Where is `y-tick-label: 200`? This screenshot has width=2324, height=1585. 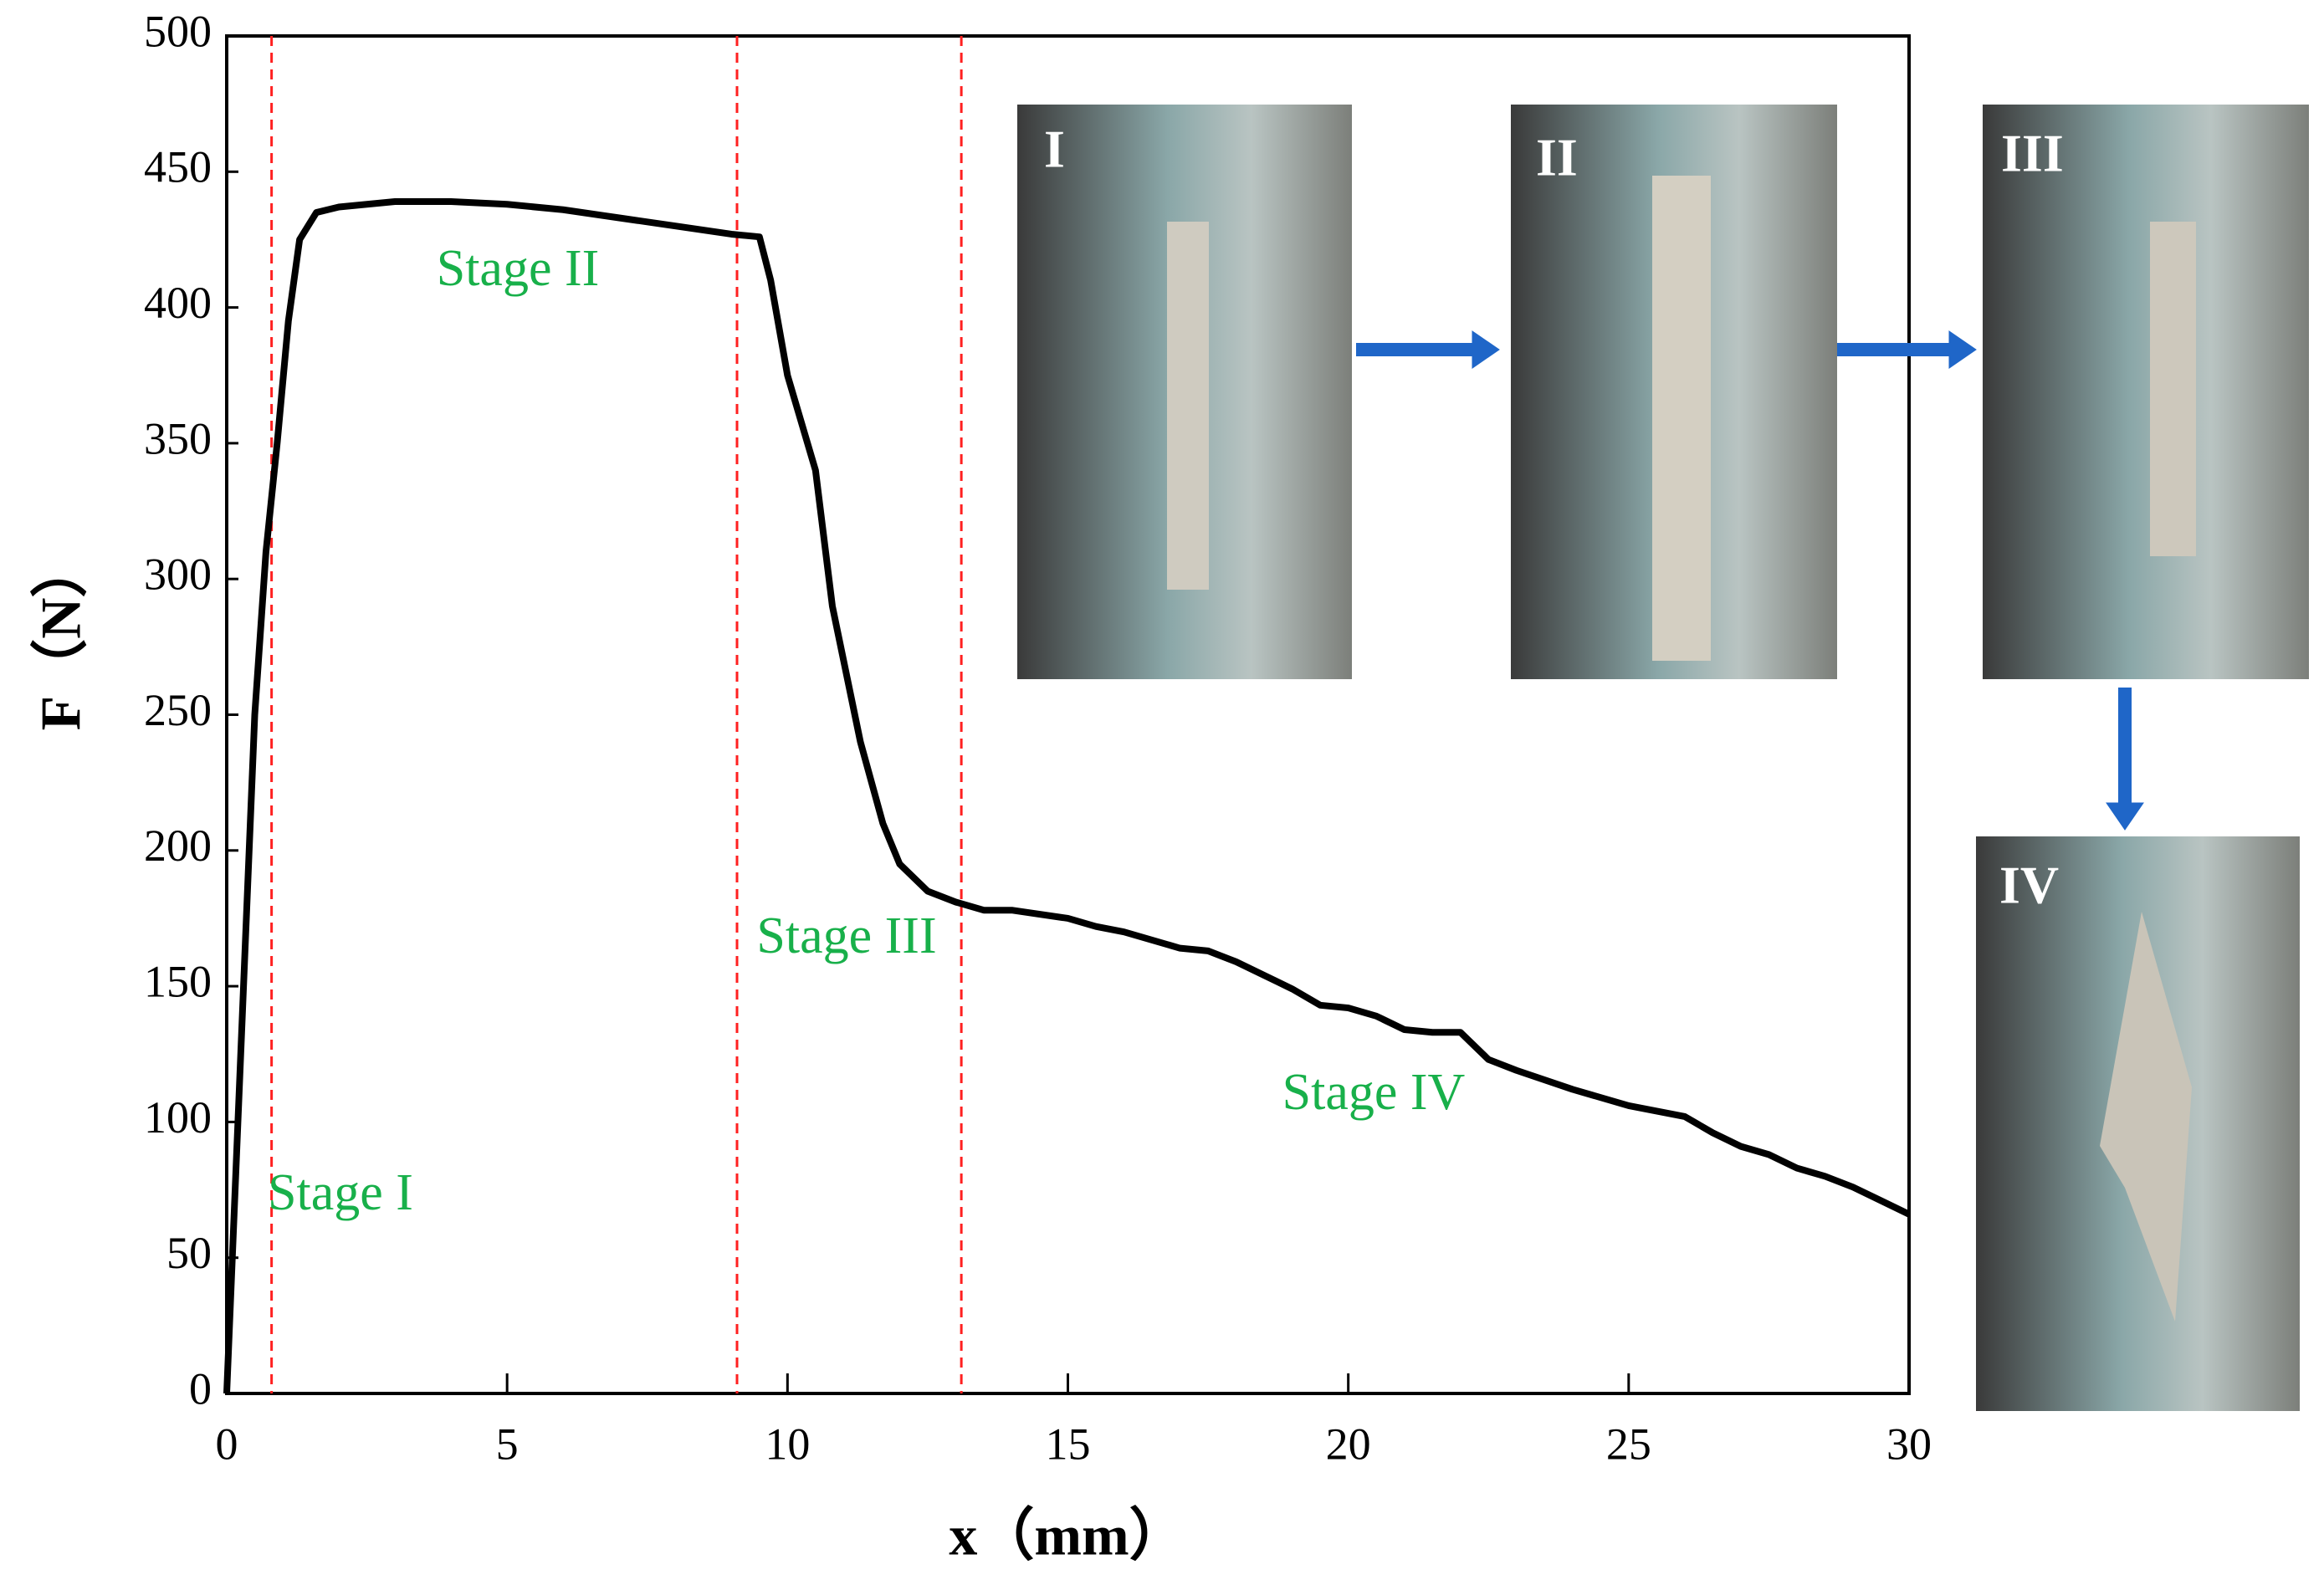
y-tick-label: 200 is located at coordinates (178, 846).